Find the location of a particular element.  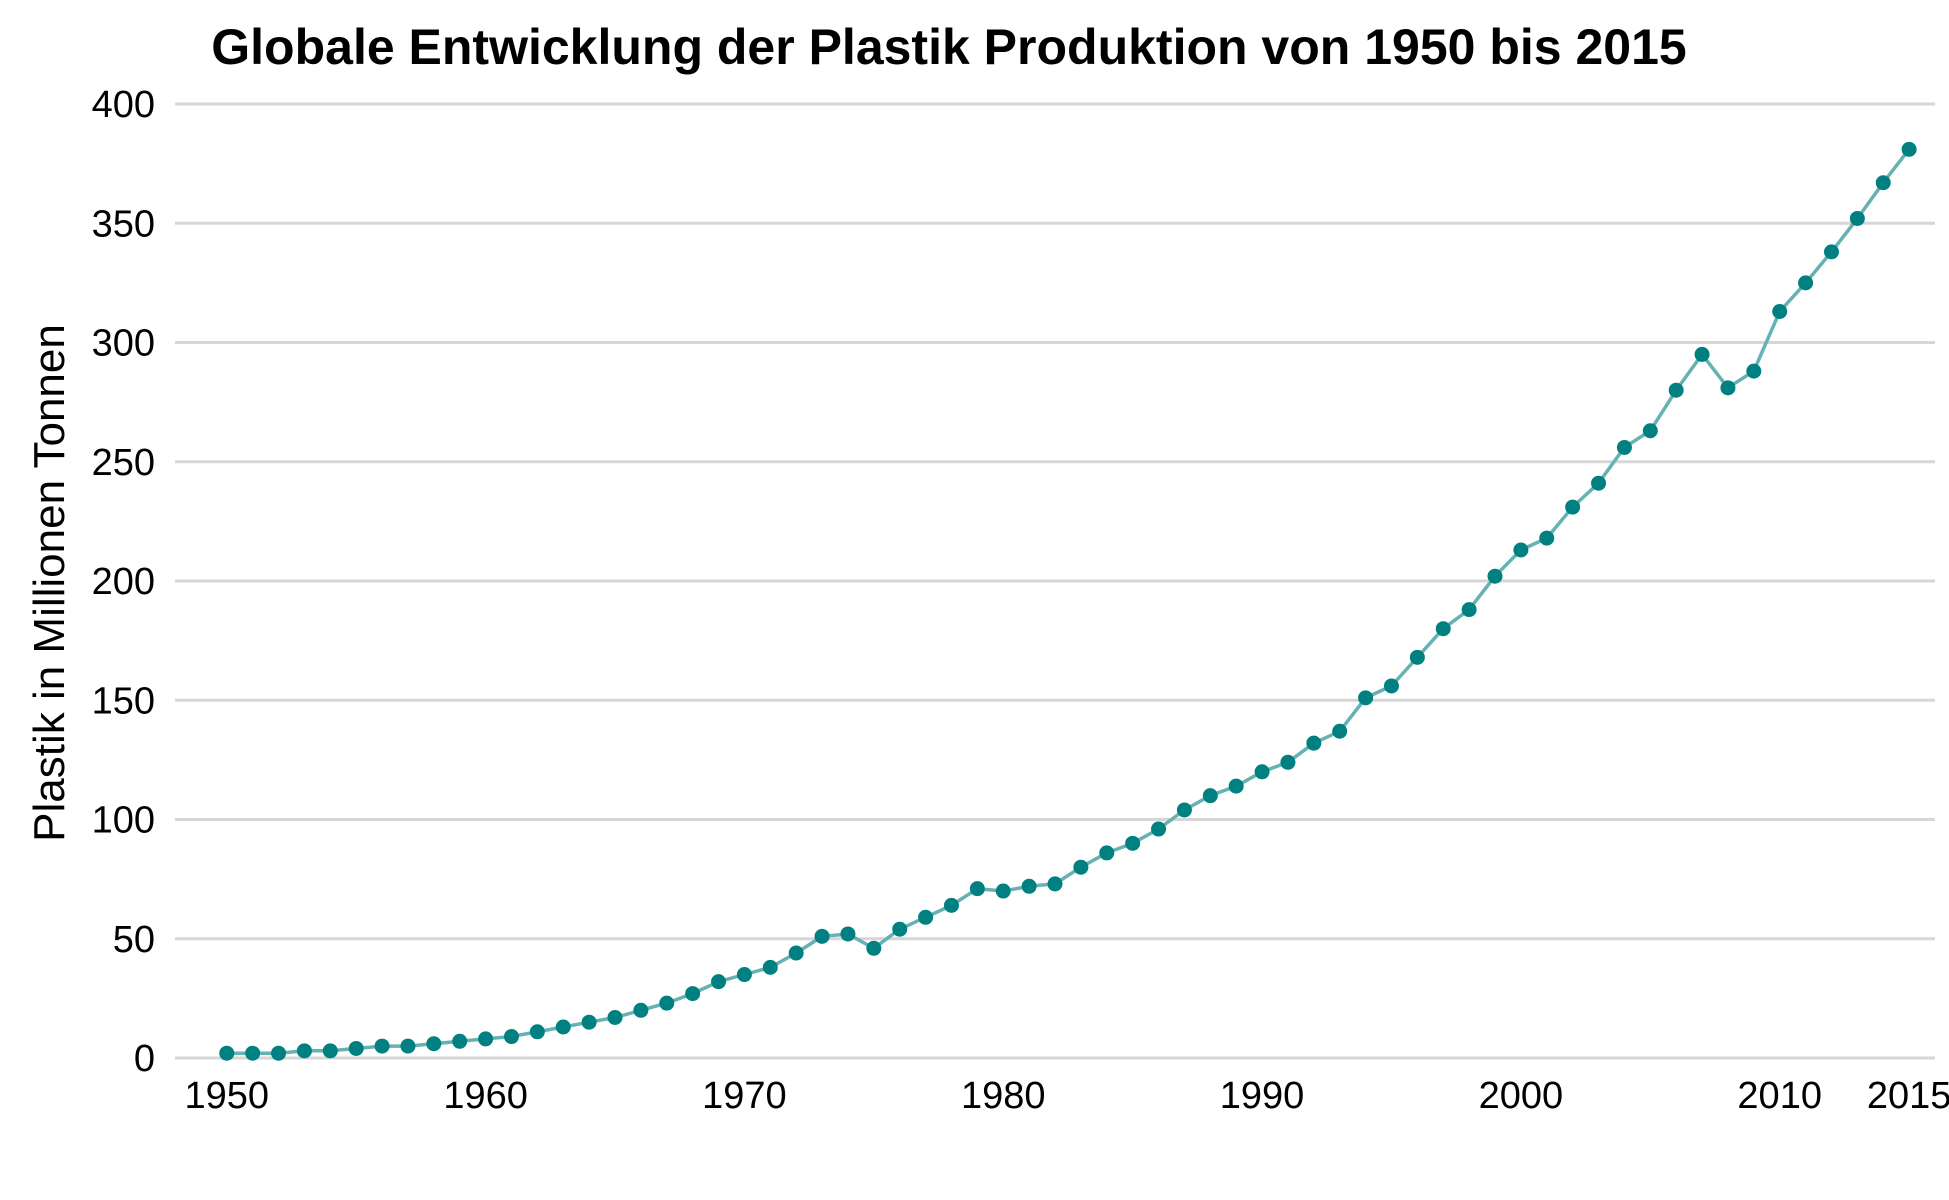

x-tick-label: 2010 is located at coordinates (1779, 1096).